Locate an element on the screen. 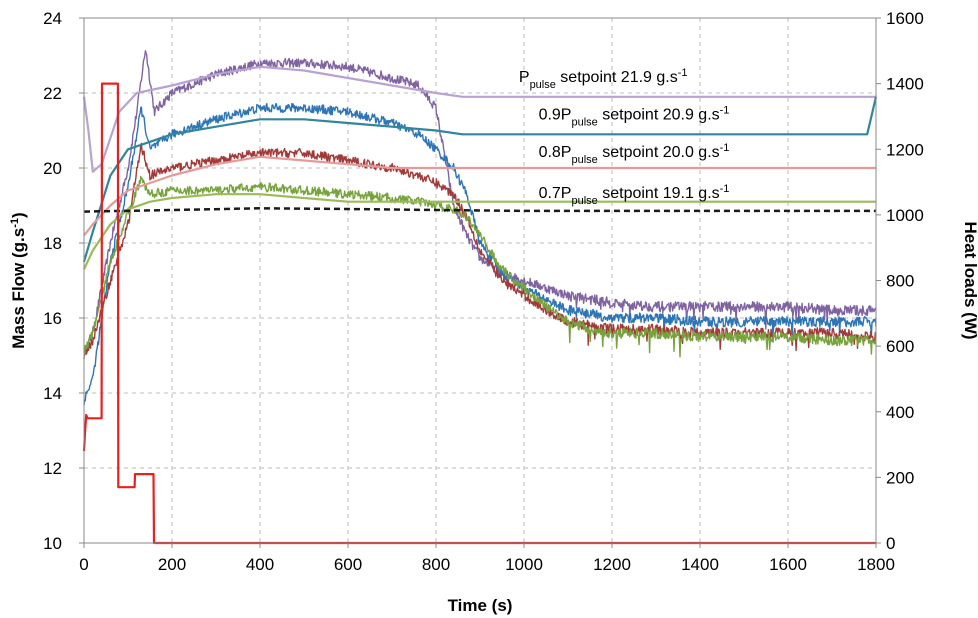 Image resolution: width=978 pixels, height=618 pixels. annotation-prefix: 0.8P is located at coordinates (555, 152).